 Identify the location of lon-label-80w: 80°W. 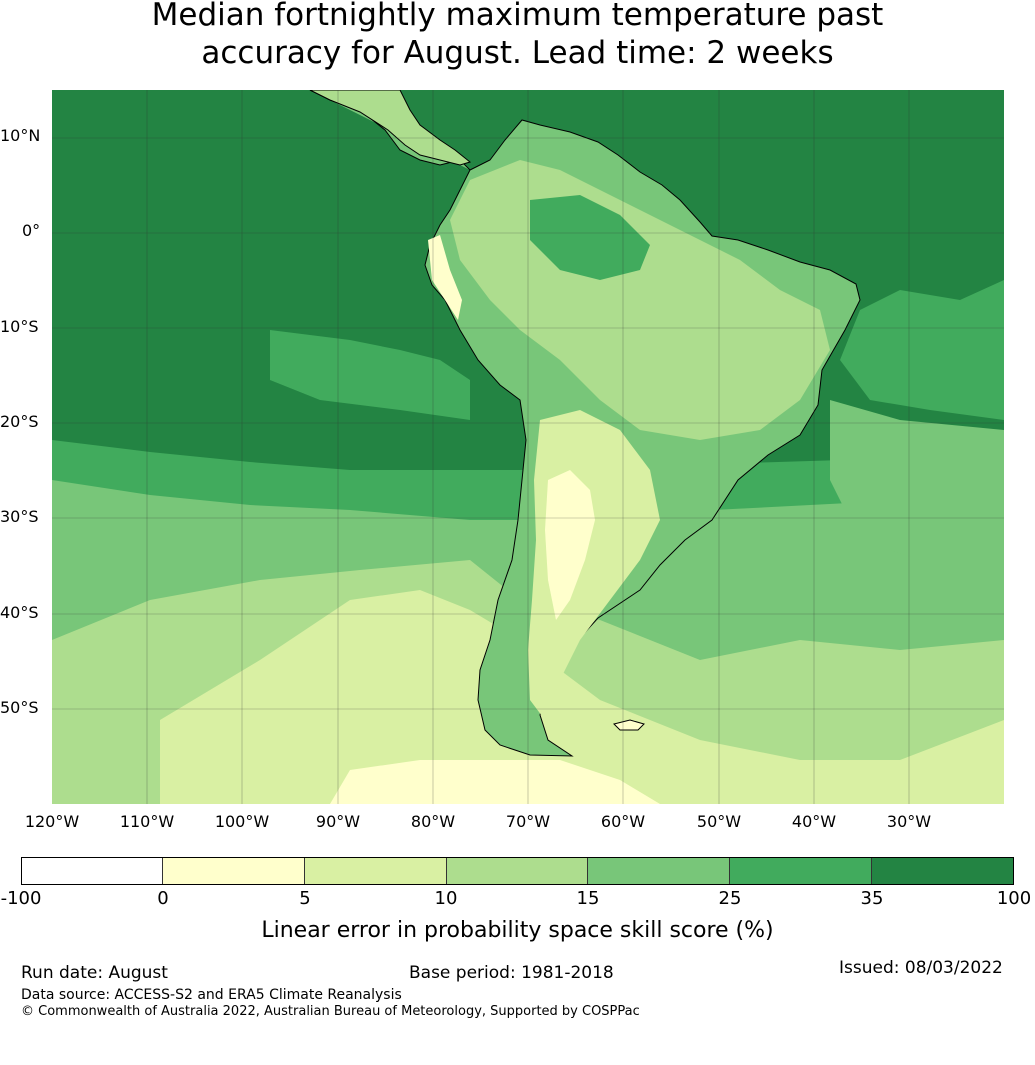
(433, 821).